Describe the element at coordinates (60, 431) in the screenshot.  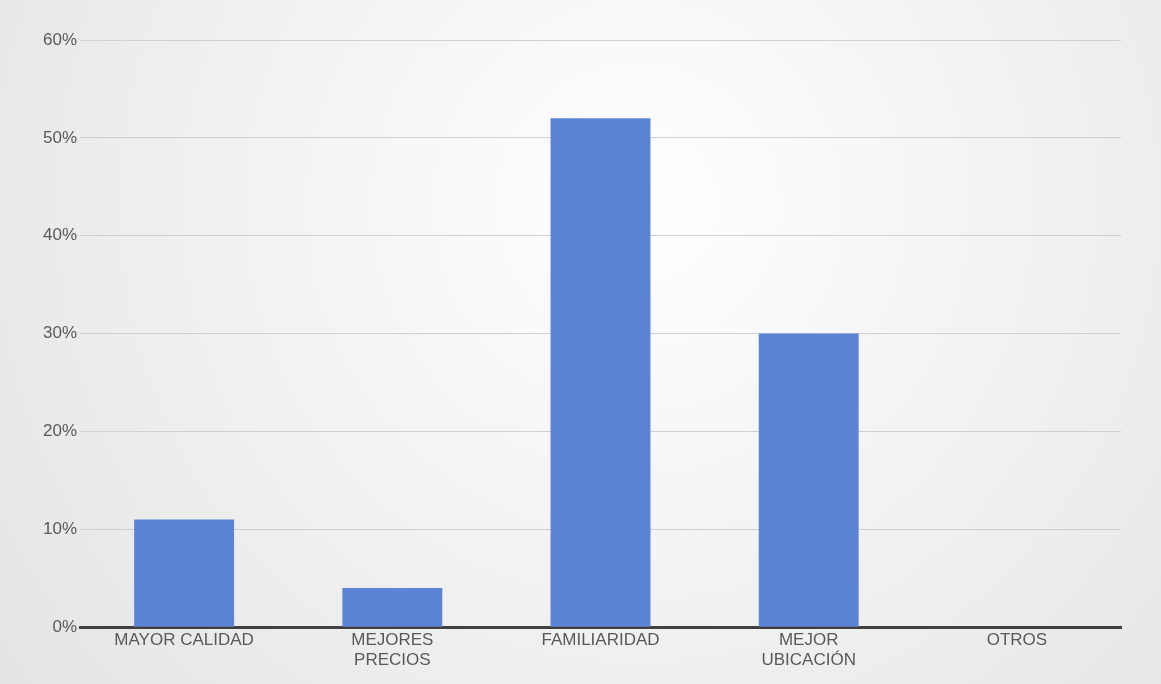
I see `y-tick-label: 20%` at that location.